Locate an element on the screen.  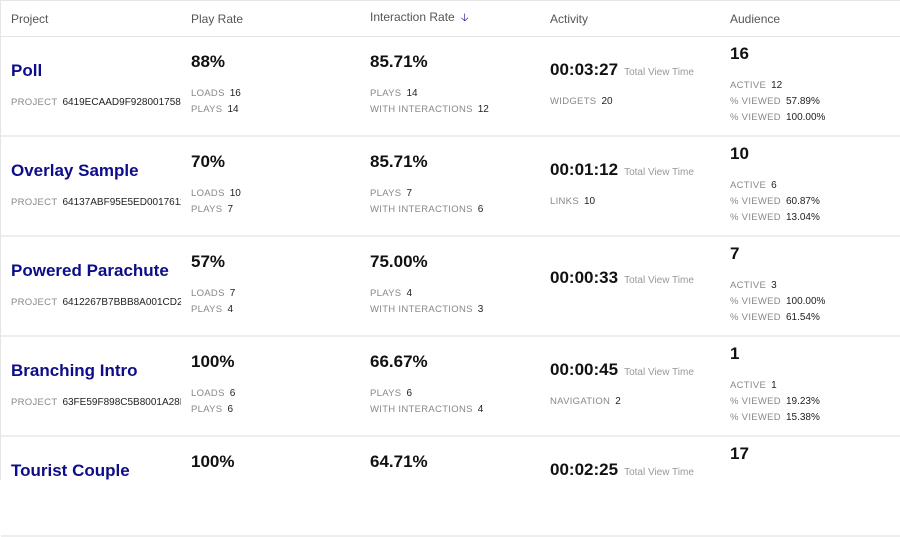
project-id: PROJECT 6419ECAAD9F928001758820 is located at coordinates (96, 102).